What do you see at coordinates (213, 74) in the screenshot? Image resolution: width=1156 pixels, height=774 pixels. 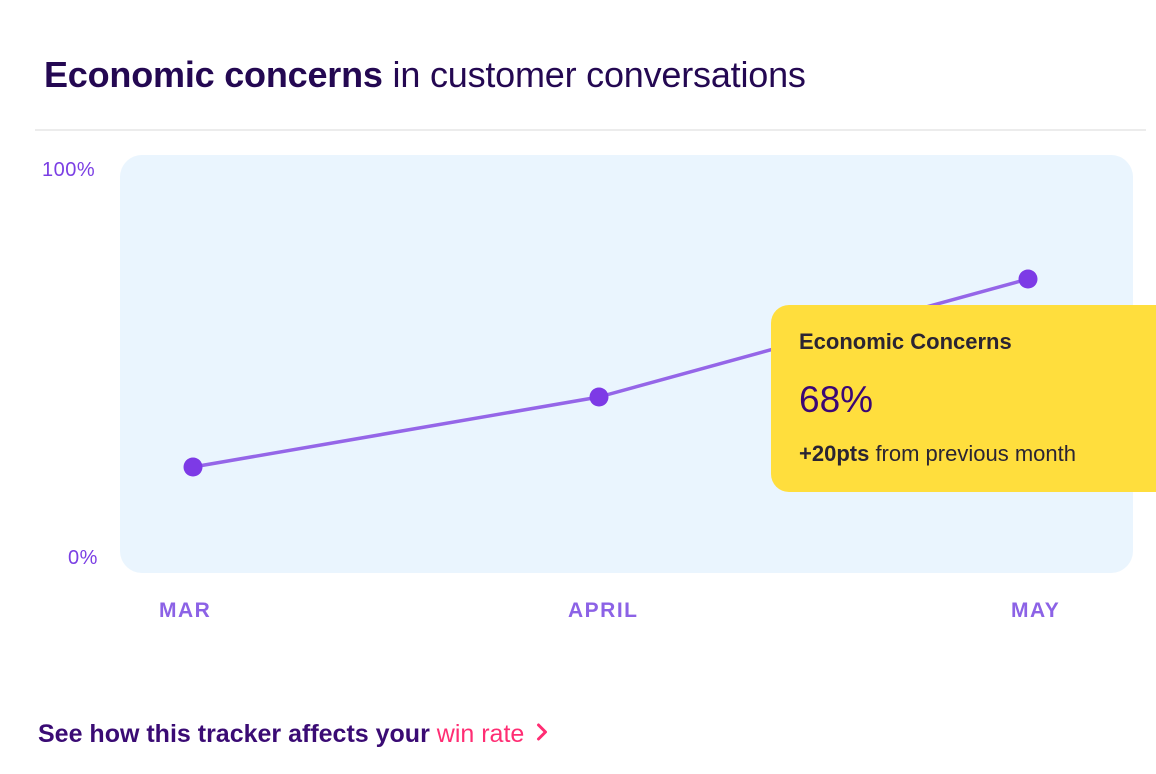 I see `chart-title-bold: Economic concerns` at bounding box center [213, 74].